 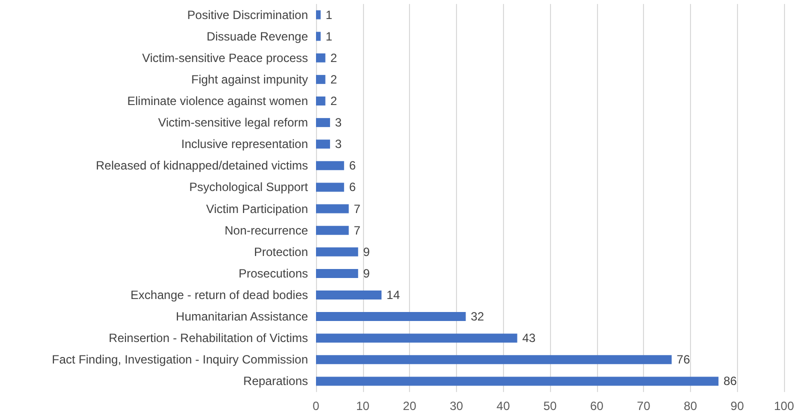 What do you see at coordinates (409, 406) in the screenshot?
I see `x-tick-label: 20` at bounding box center [409, 406].